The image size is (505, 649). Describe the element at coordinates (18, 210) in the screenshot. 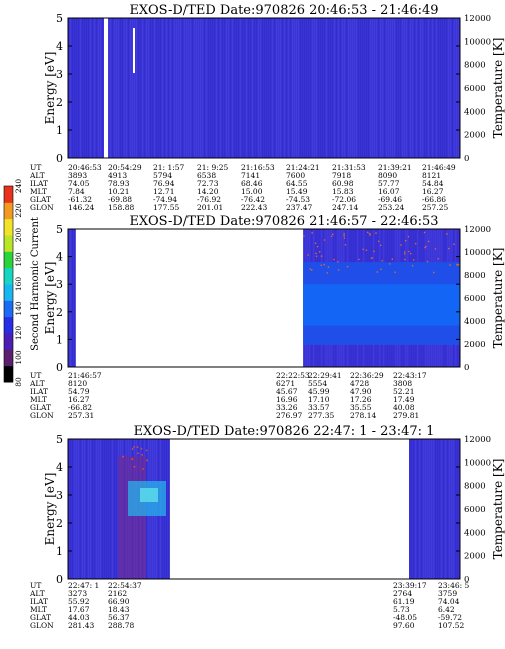

I see `colorbar-tick-label: 220` at that location.